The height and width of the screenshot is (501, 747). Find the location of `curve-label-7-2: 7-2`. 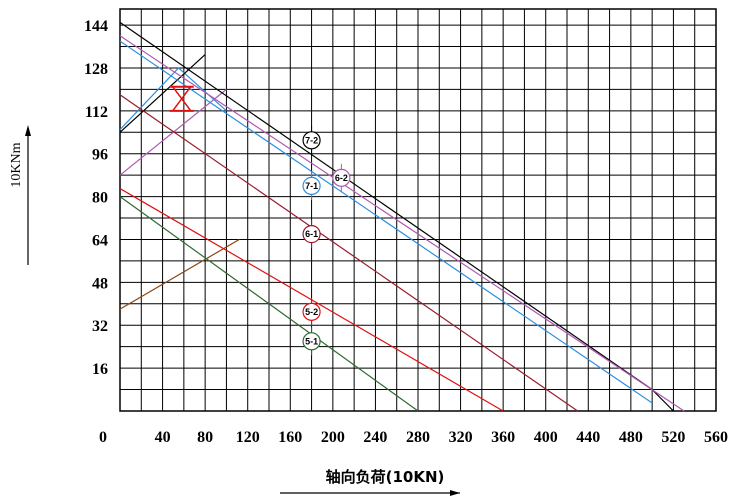

curve-label-7-2: 7-2 is located at coordinates (311, 140).